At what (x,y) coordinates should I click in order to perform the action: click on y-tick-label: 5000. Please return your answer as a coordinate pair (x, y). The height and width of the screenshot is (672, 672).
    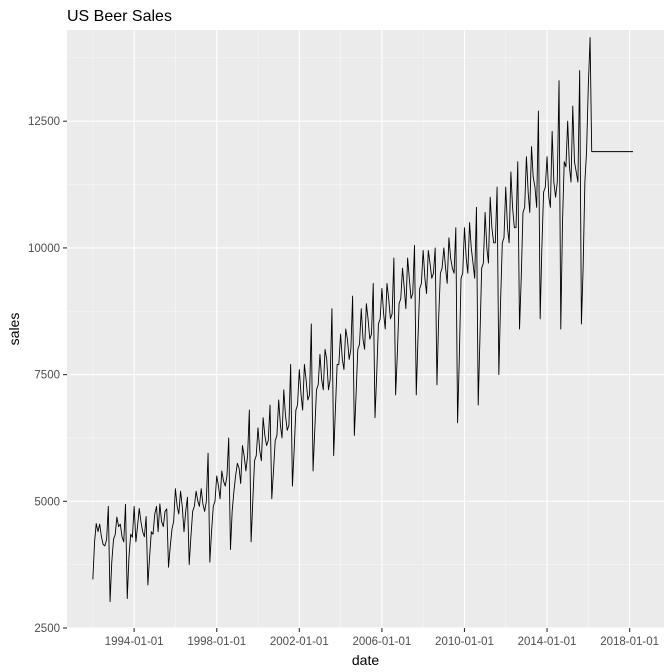
    Looking at the image, I should click on (47, 502).